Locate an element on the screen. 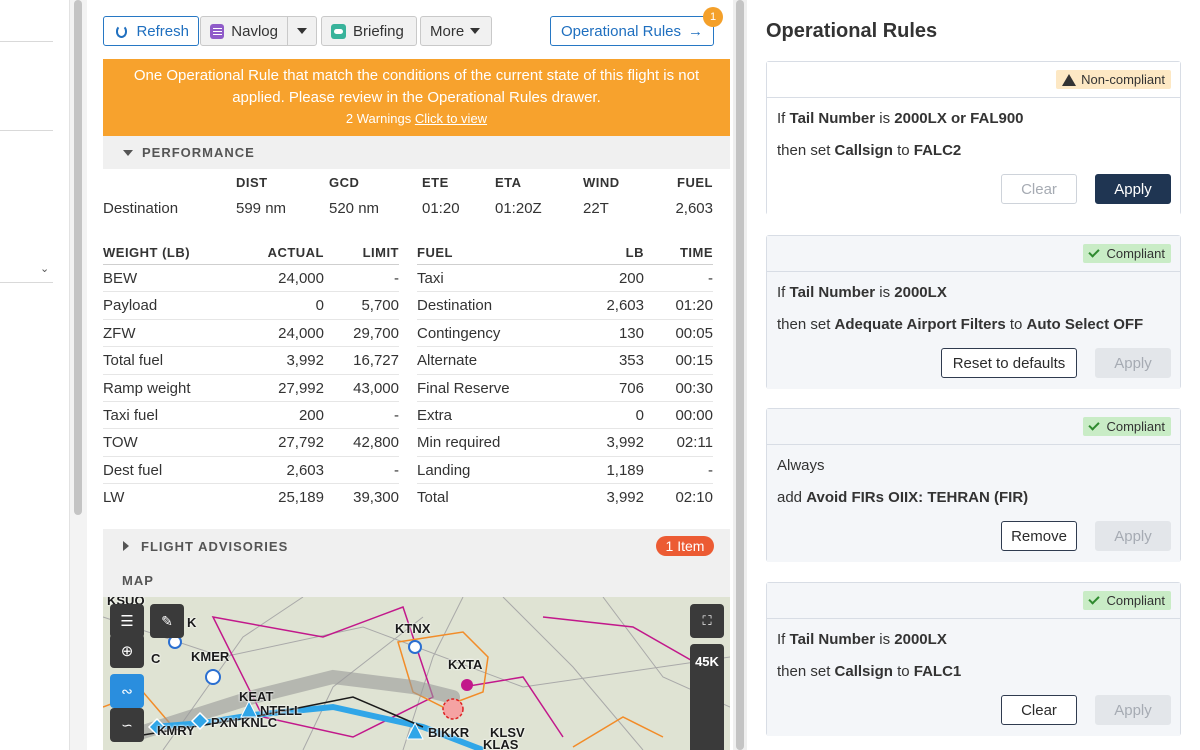  fuel-cell: Final Reserve is located at coordinates (463, 388).